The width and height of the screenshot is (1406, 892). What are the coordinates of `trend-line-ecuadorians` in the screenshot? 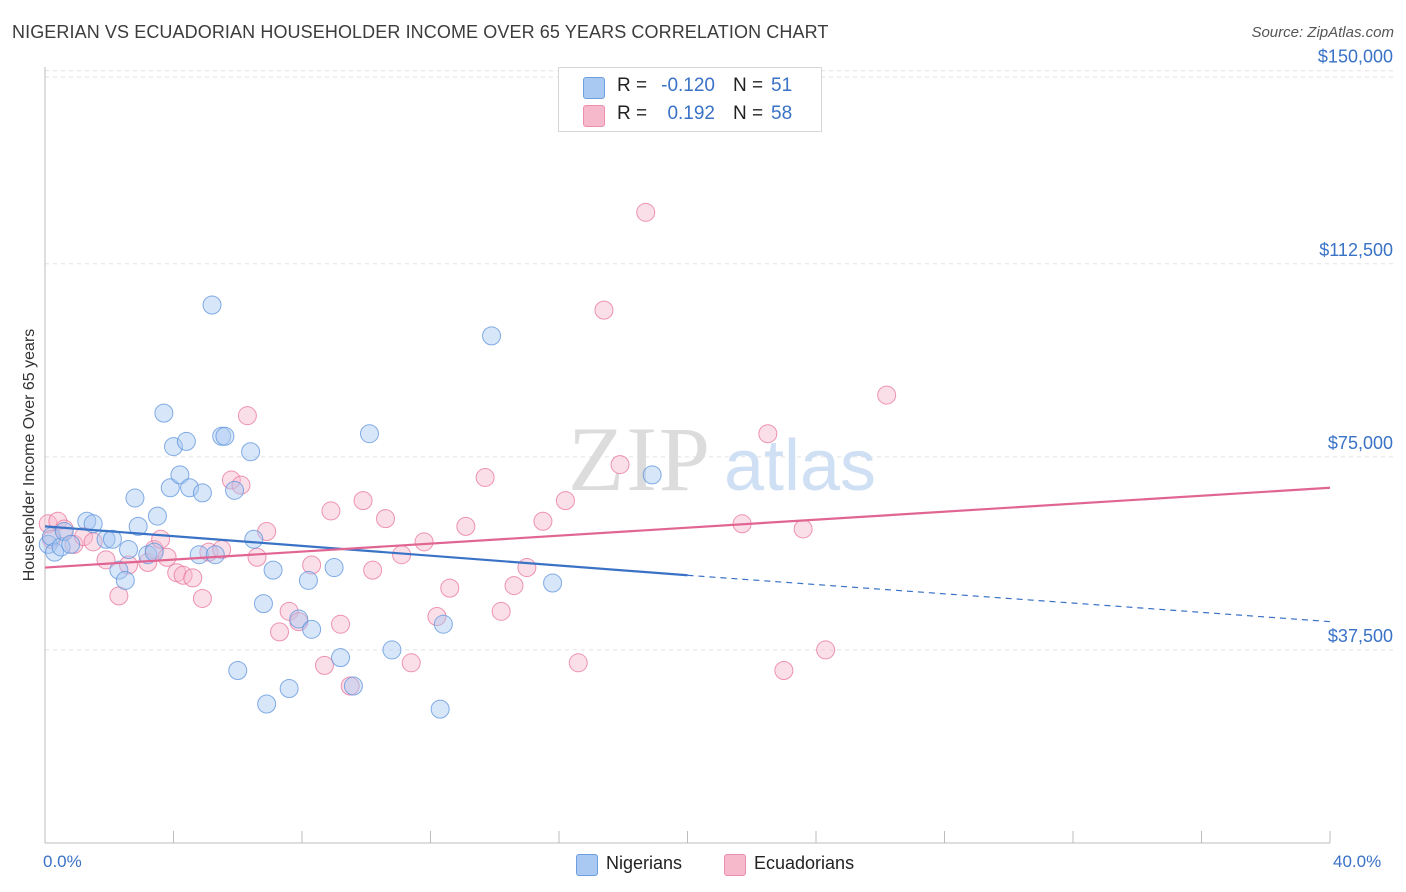 It's located at (687, 527).